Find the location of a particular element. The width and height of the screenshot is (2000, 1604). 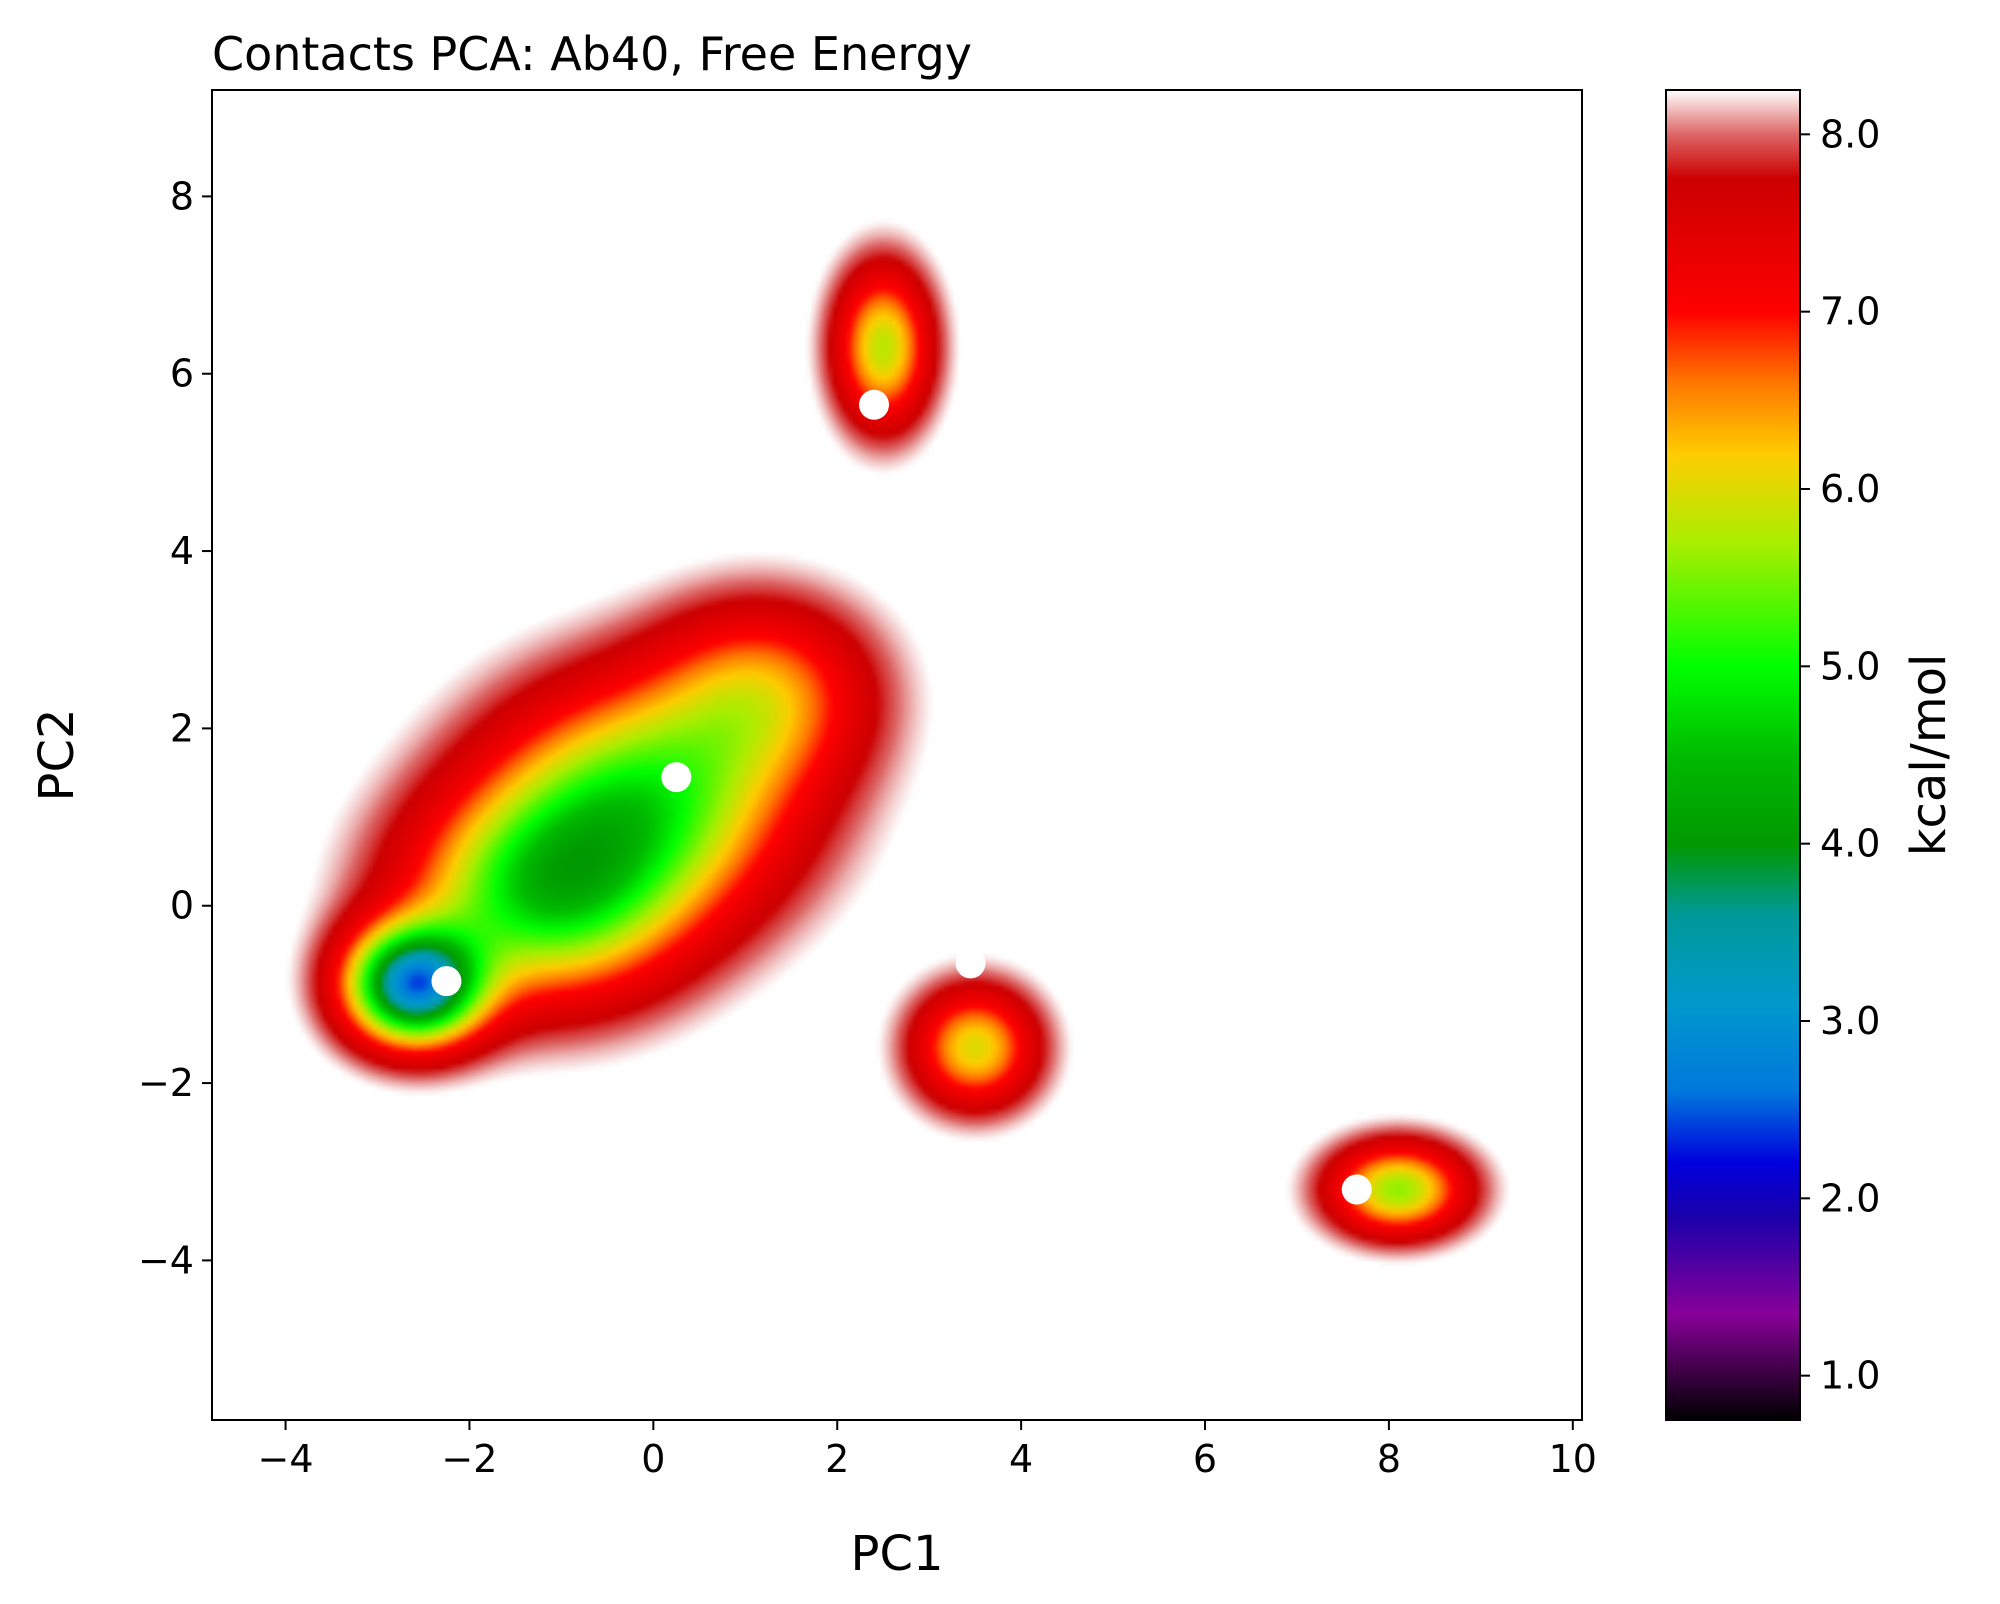

y-tick-label: −2 is located at coordinates (166, 1083).